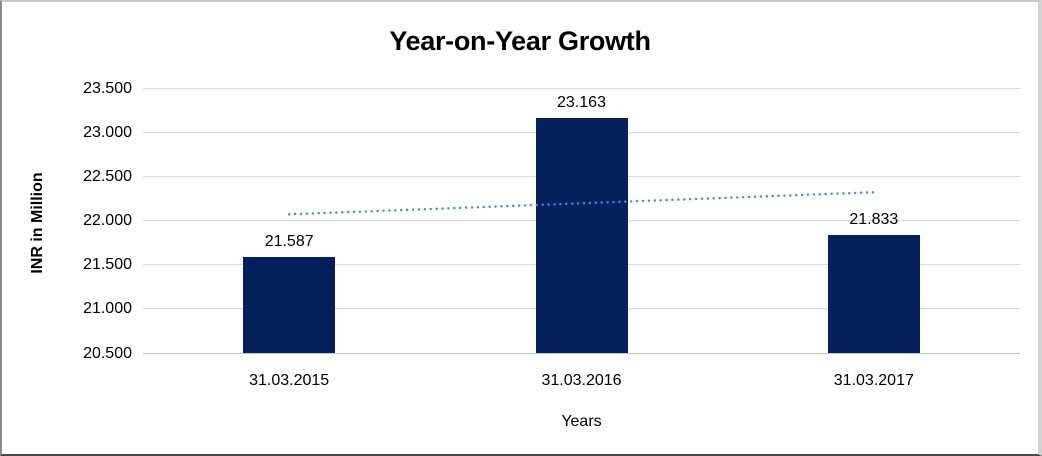  I want to click on y-tick-label: 23.500, so click(107, 88).